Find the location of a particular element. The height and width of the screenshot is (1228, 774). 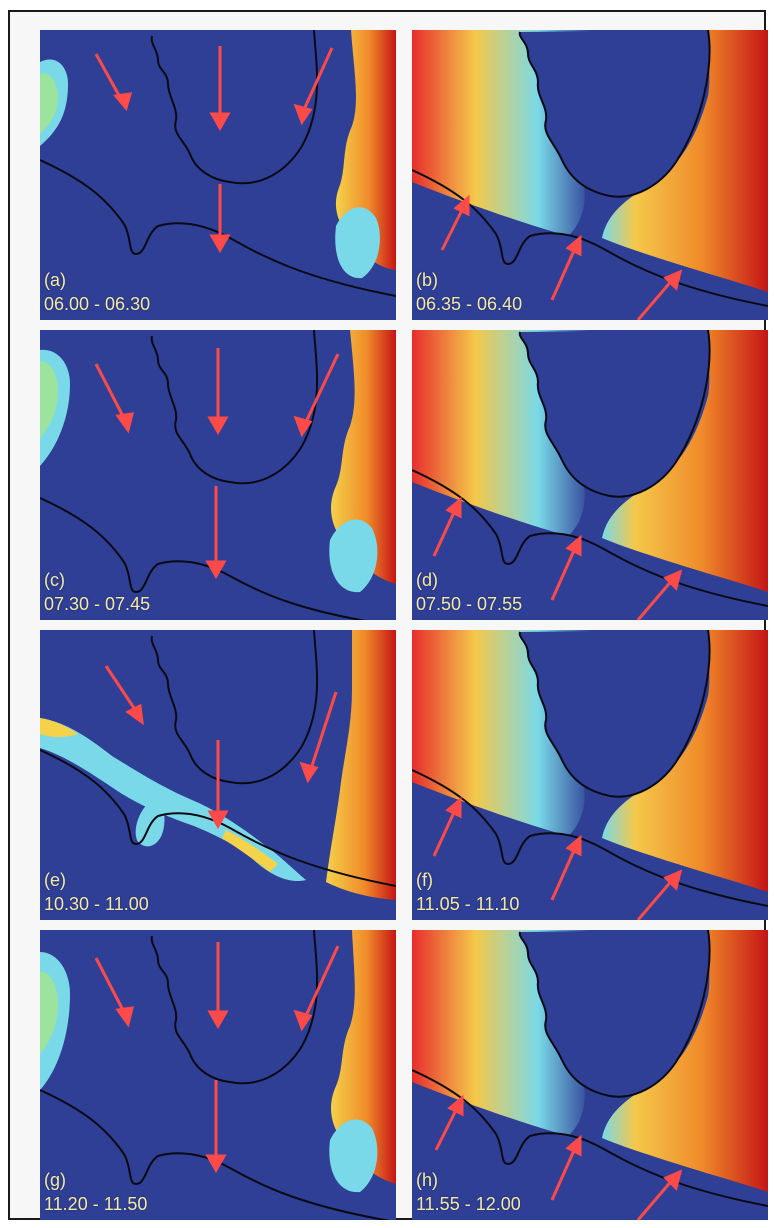

map-h-graphic is located at coordinates (590, 1075).